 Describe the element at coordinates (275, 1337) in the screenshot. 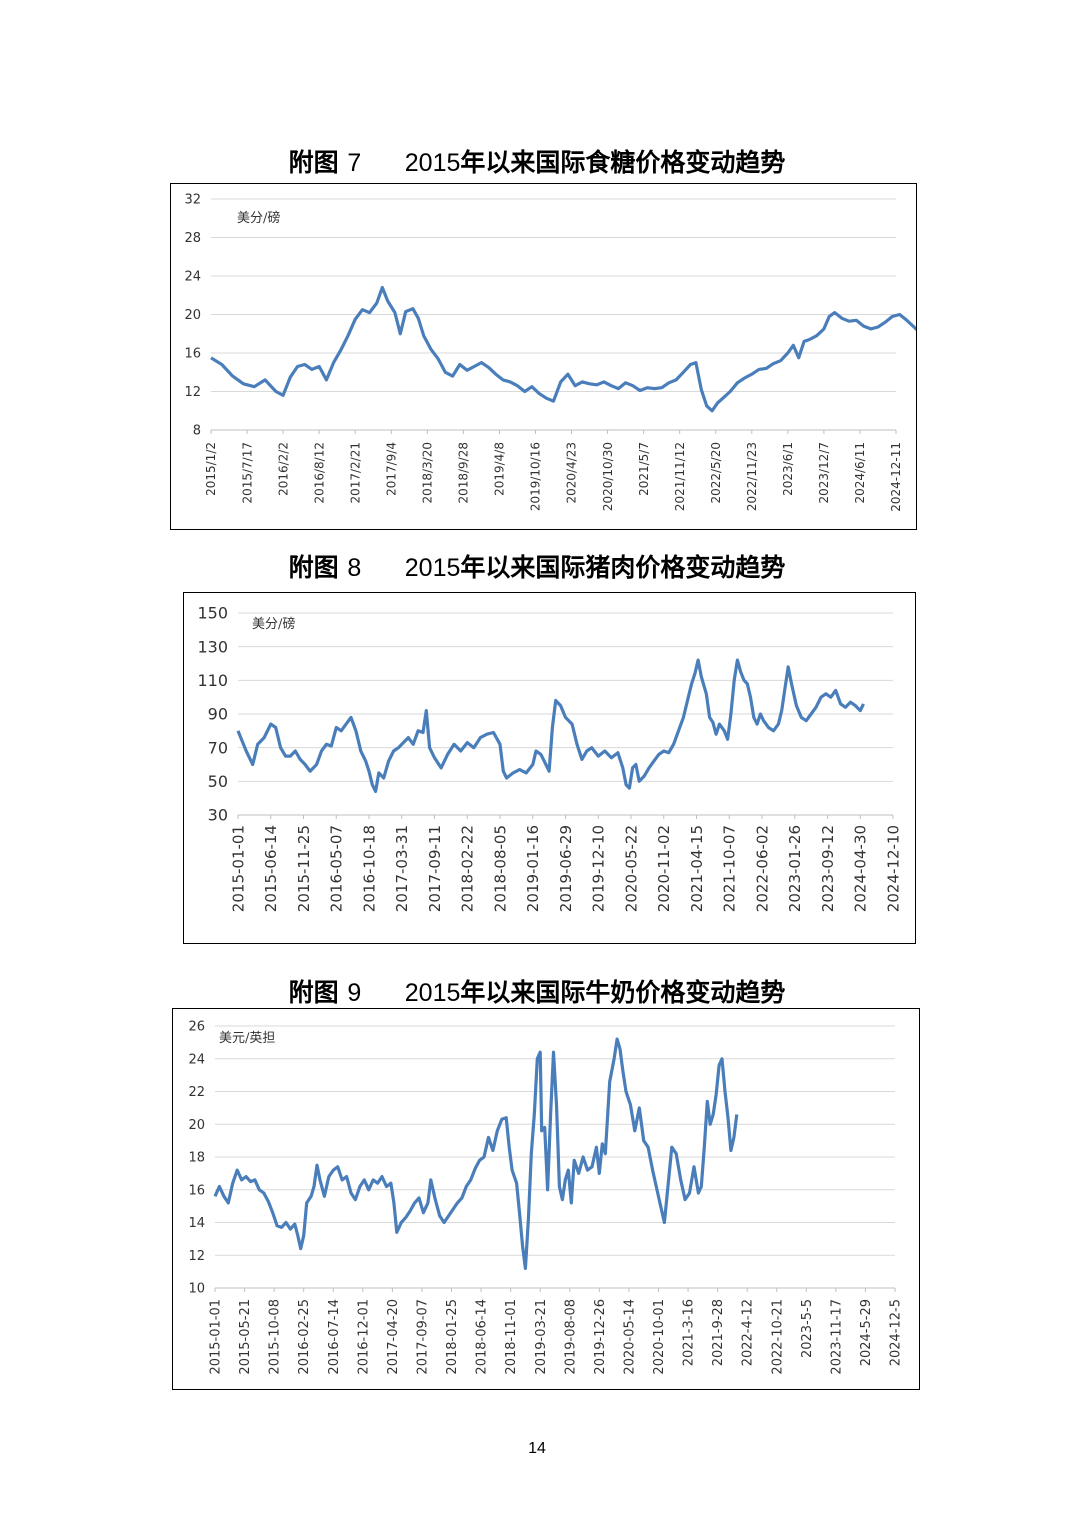

I see `x-tick-label: 2015-10-08` at that location.